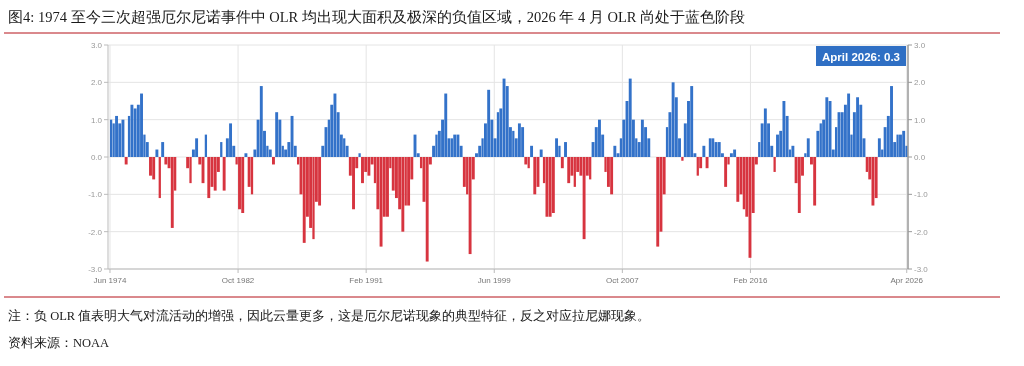 This screenshot has width=1024, height=366. What do you see at coordinates (96, 157) in the screenshot?
I see `y-tick-label: 0.0` at bounding box center [96, 157].